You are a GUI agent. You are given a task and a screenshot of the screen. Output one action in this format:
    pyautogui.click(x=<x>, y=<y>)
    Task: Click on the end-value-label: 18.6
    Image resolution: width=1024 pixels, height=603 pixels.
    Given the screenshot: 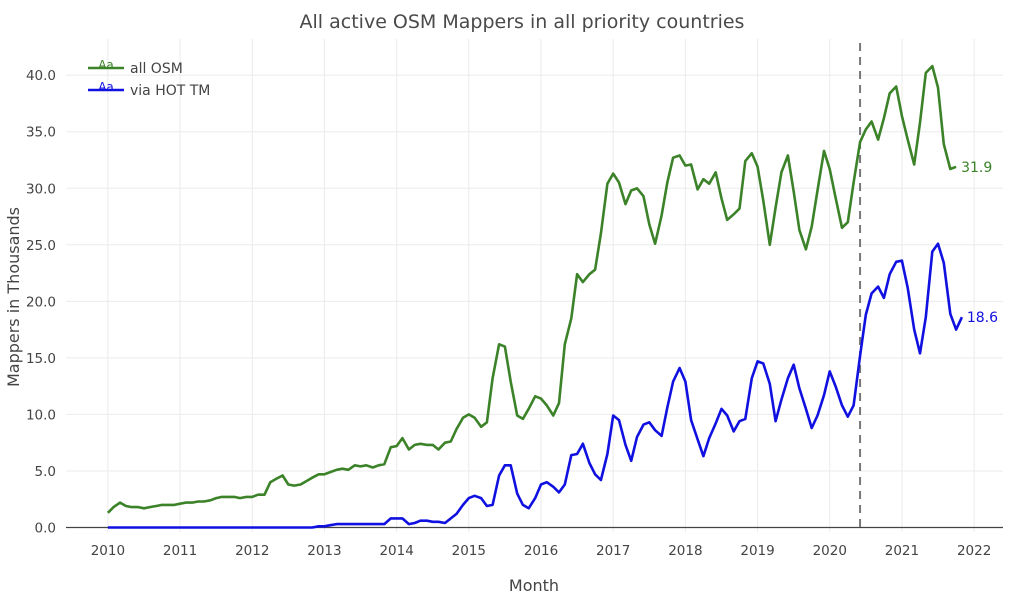 What is the action you would take?
    pyautogui.click(x=982, y=318)
    